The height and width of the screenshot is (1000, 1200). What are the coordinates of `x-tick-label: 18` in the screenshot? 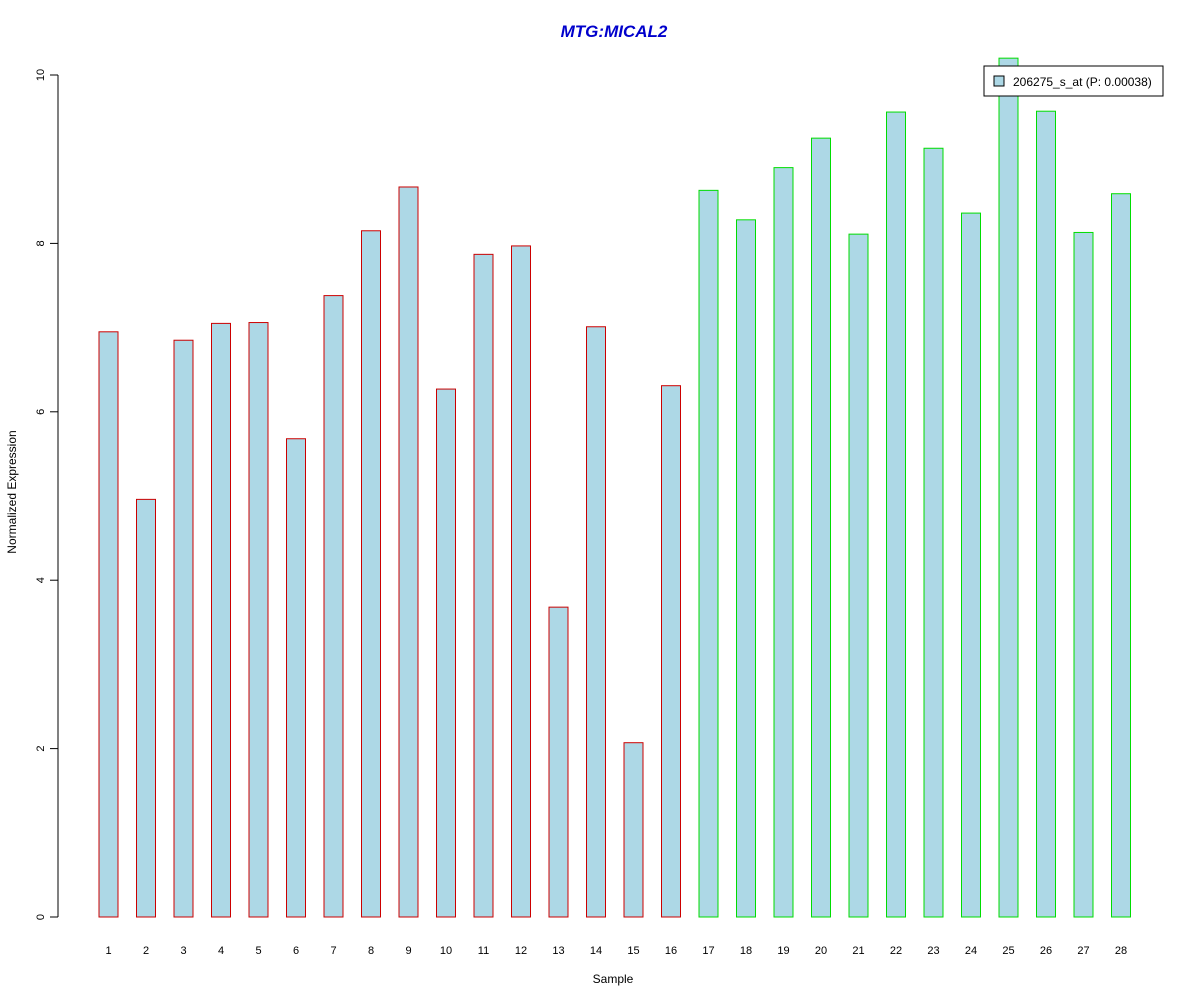 It's located at (746, 951).